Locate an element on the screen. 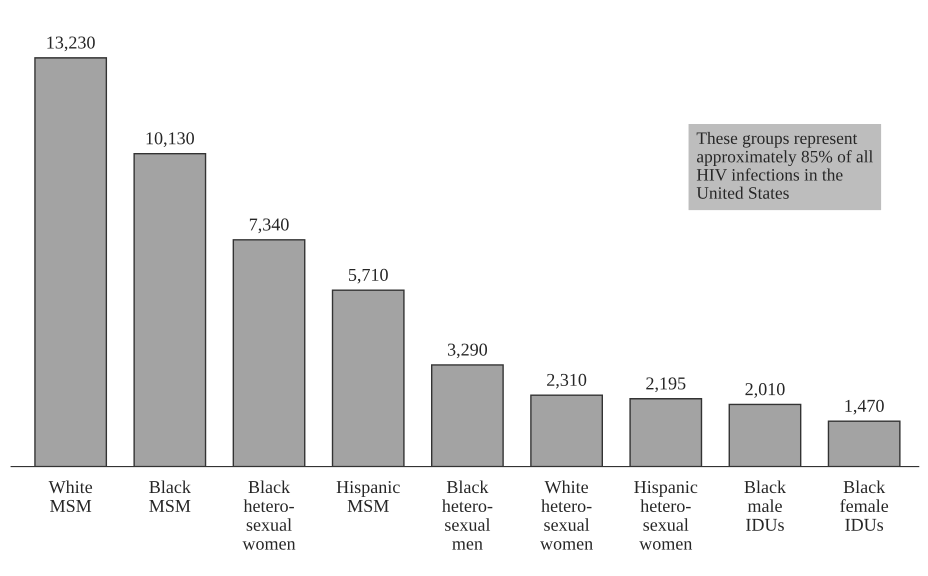  data-label: 13,230 is located at coordinates (71, 44).